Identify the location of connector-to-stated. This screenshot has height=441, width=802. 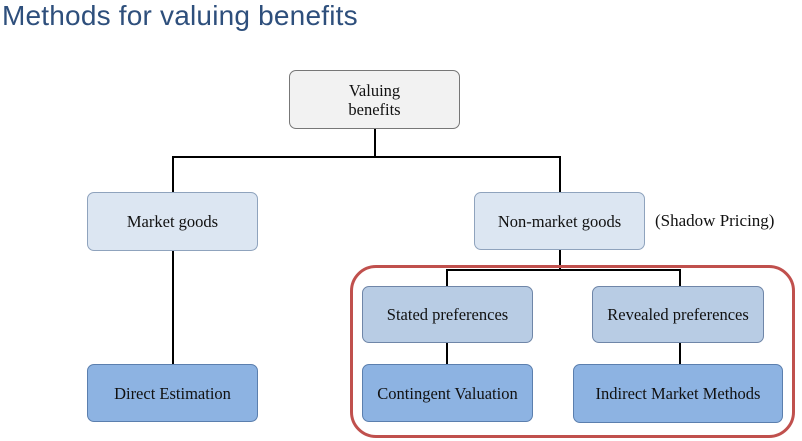
(447, 277).